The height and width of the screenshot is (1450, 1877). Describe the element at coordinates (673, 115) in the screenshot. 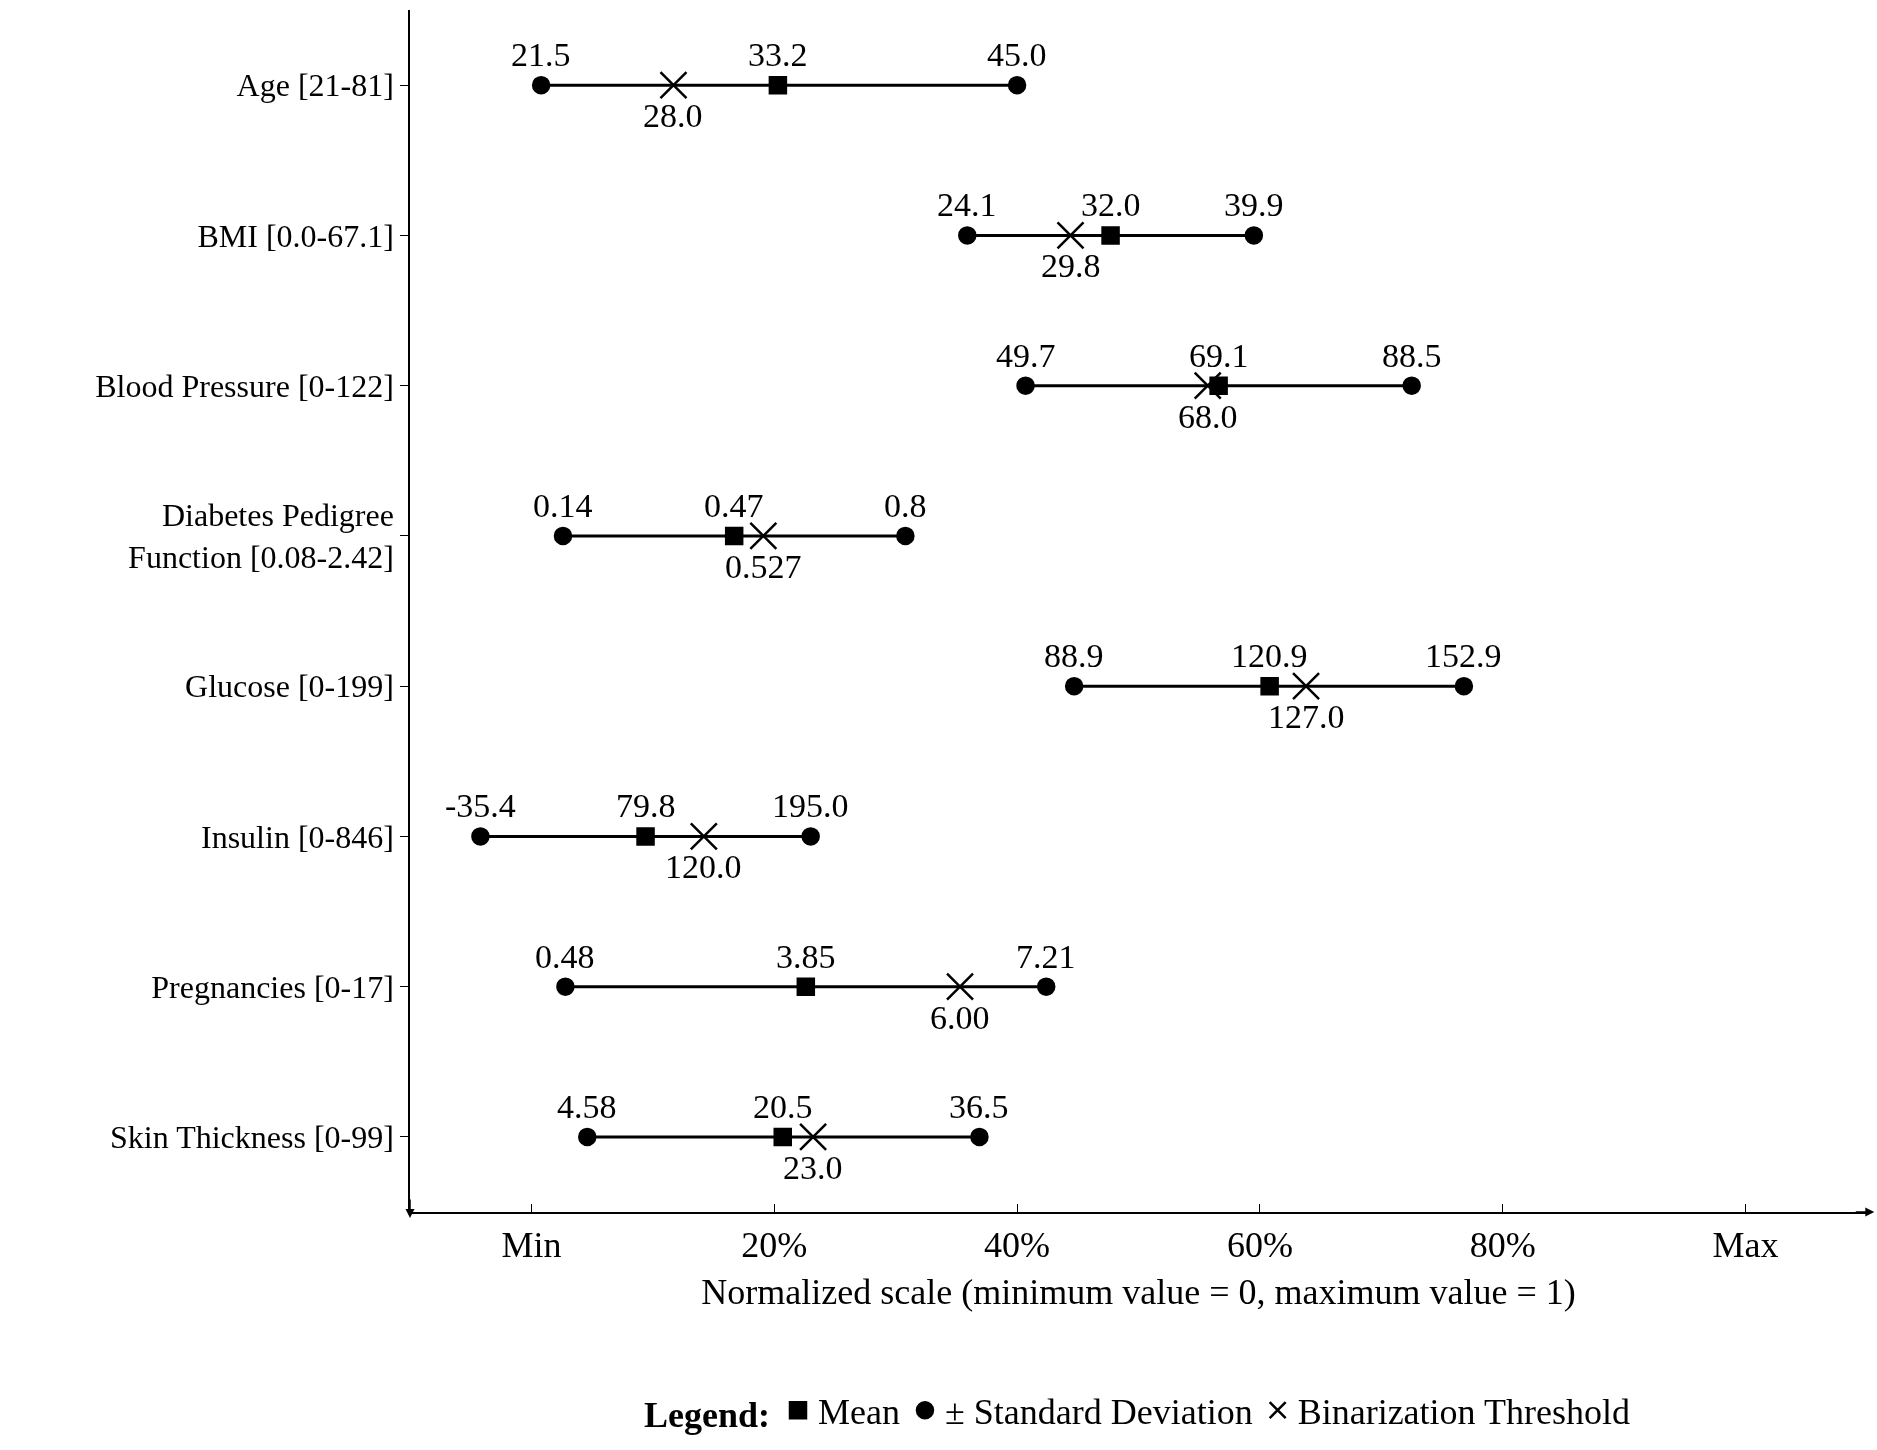

I see `annotation: 28.0` at that location.